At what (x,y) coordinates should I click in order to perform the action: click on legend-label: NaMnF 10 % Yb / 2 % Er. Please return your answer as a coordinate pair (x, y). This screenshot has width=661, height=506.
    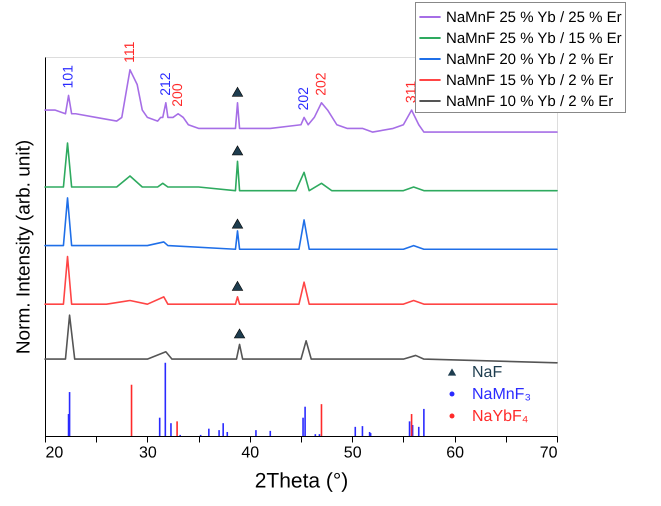
    Looking at the image, I should click on (530, 101).